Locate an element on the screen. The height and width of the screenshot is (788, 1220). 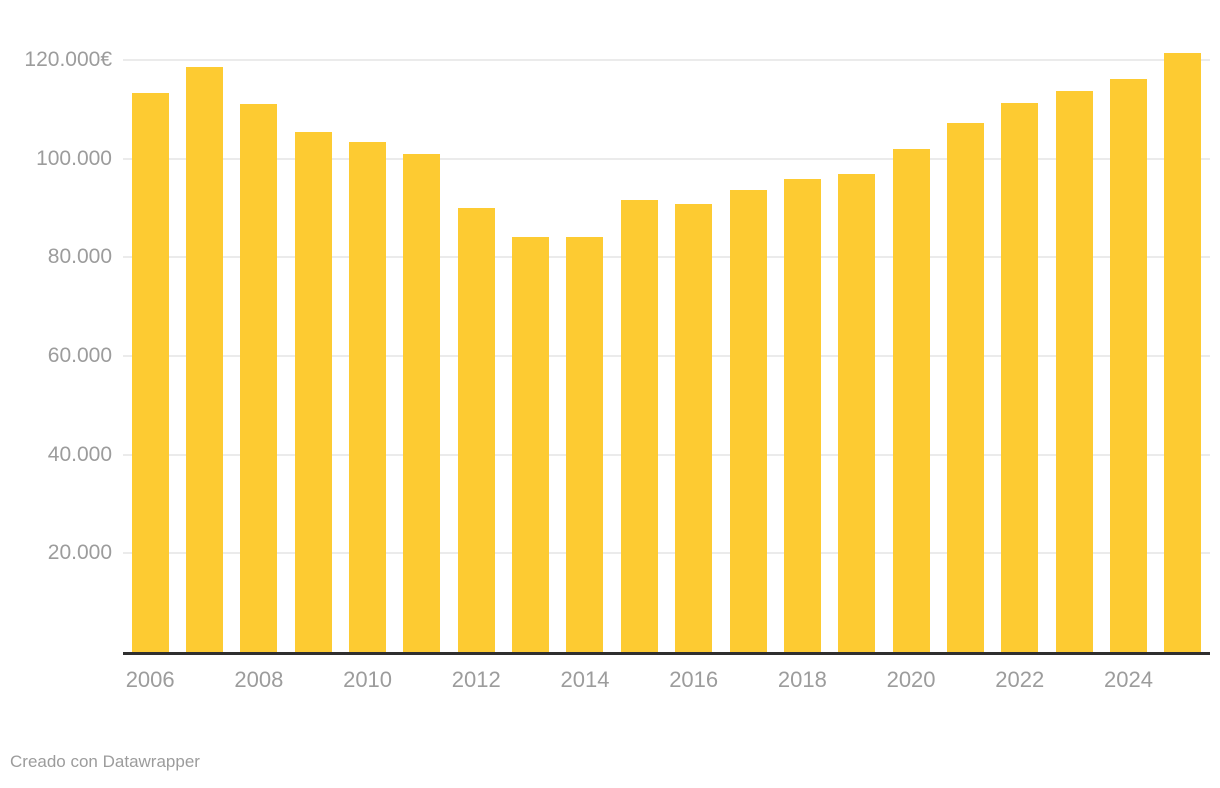
bar-2015 is located at coordinates (639, 425).